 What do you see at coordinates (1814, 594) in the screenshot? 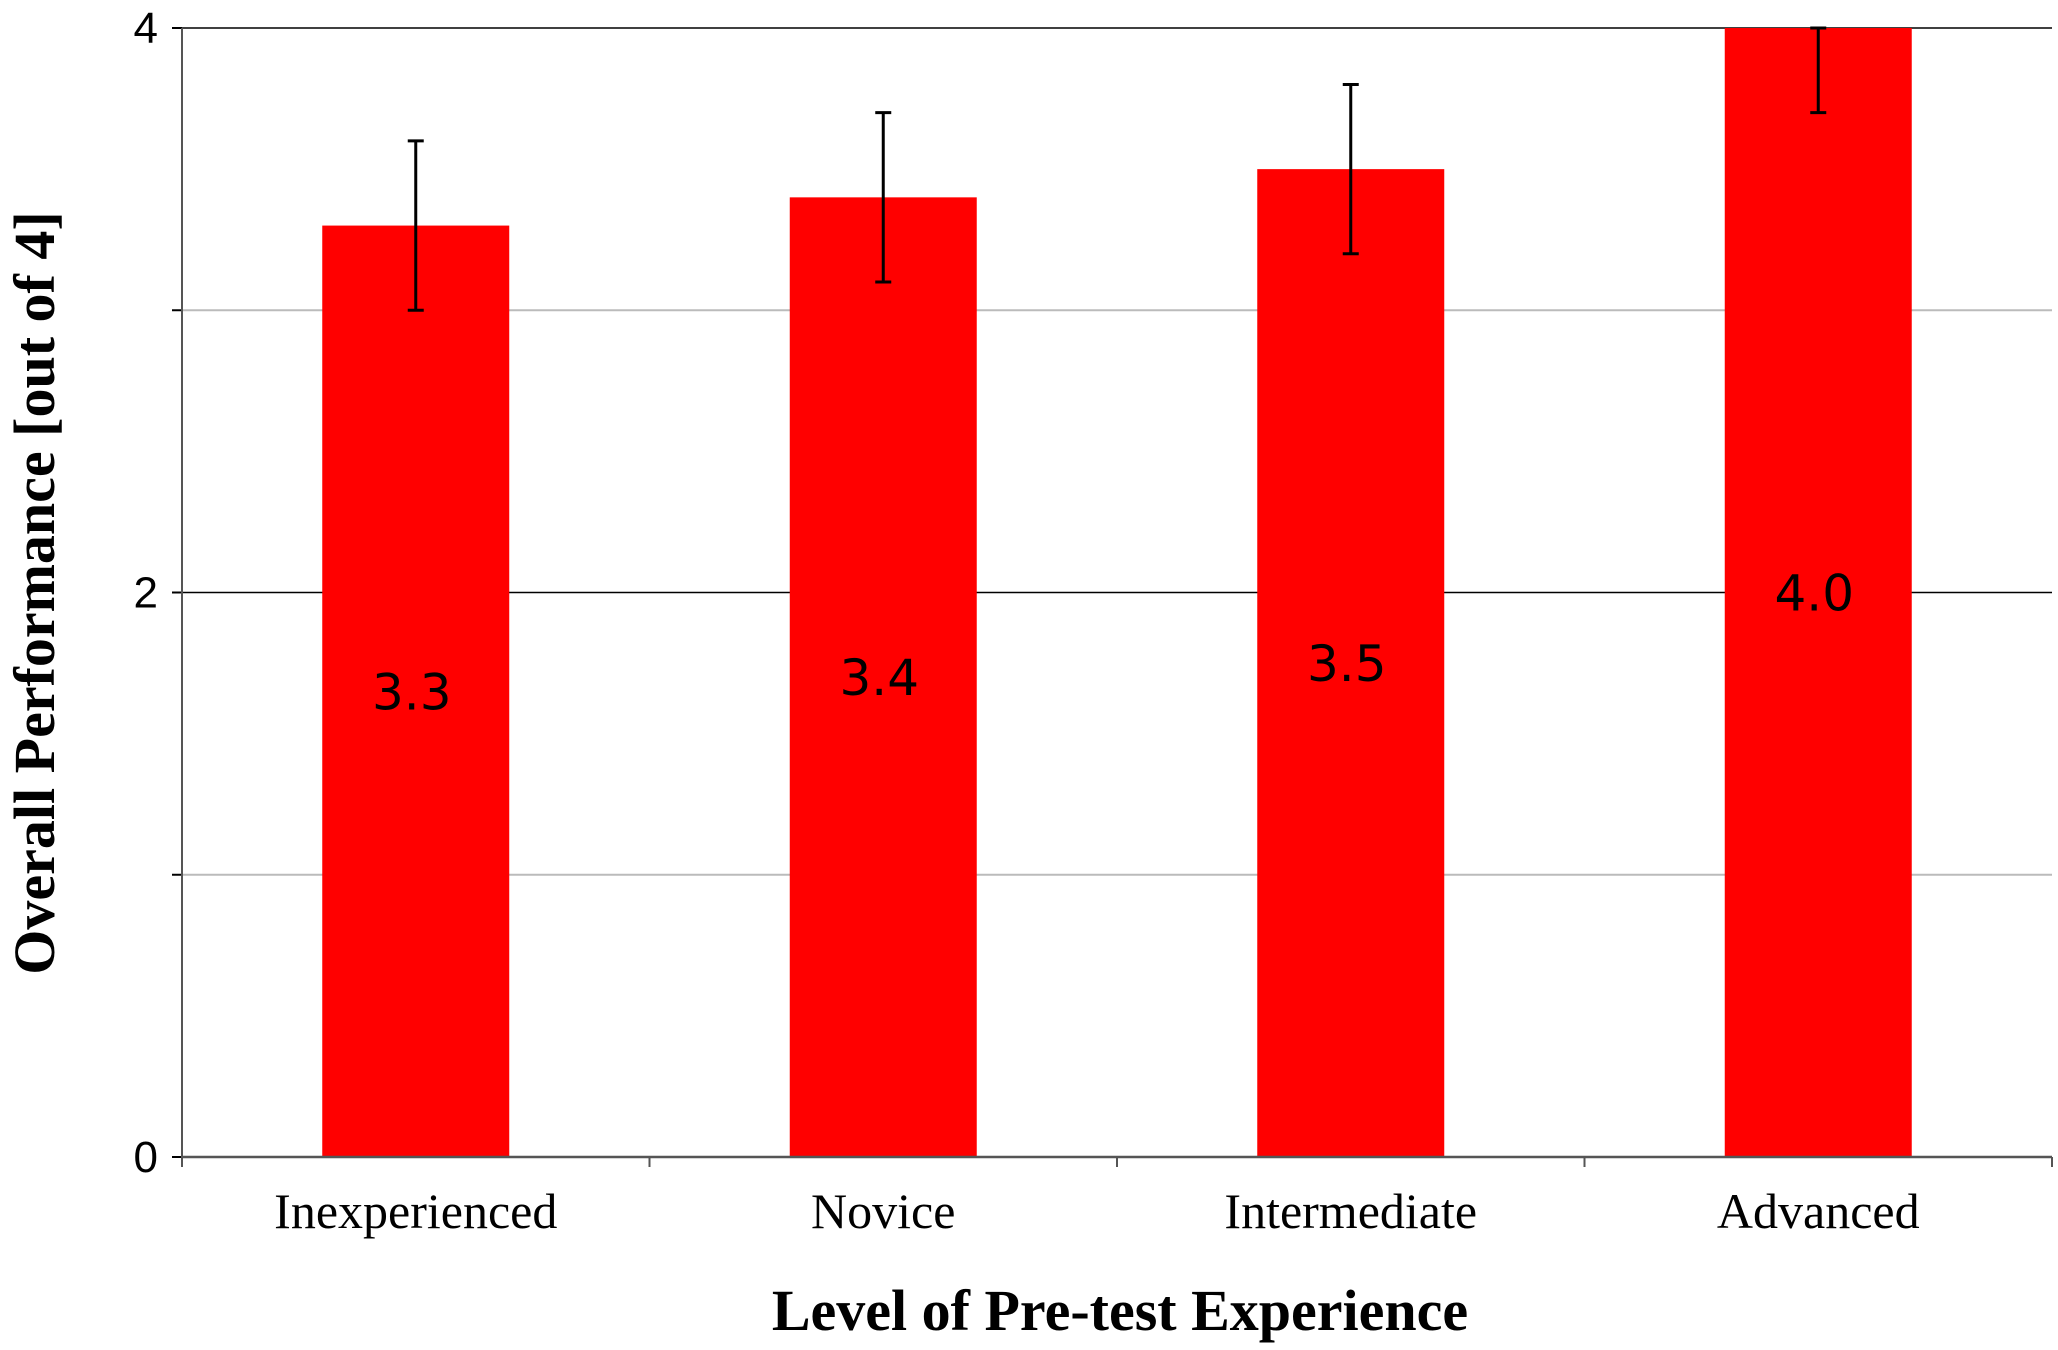
I see `data-label: 4.0` at bounding box center [1814, 594].